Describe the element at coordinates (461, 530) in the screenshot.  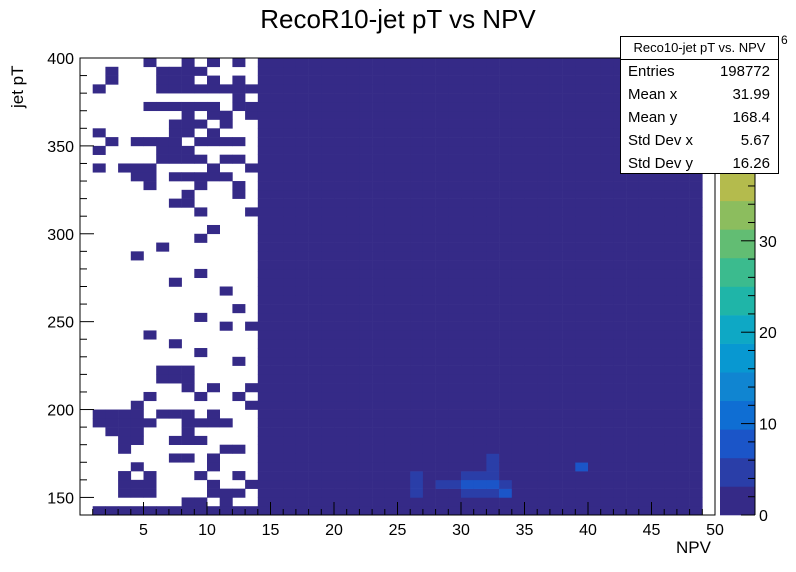
I see `x-tick-label: 30` at that location.